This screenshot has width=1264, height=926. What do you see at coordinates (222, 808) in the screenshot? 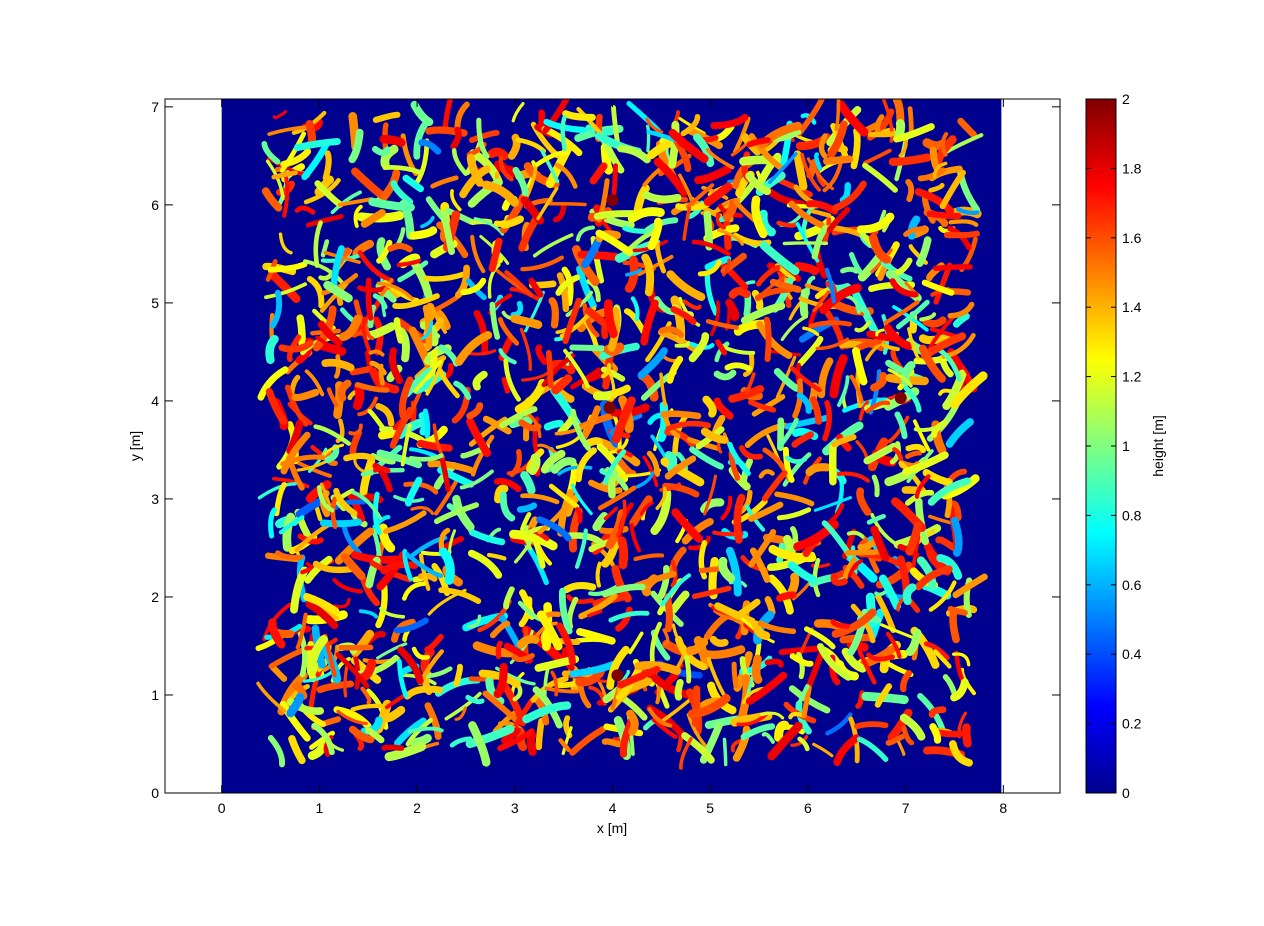
I see `x-tick-label: 0` at bounding box center [222, 808].